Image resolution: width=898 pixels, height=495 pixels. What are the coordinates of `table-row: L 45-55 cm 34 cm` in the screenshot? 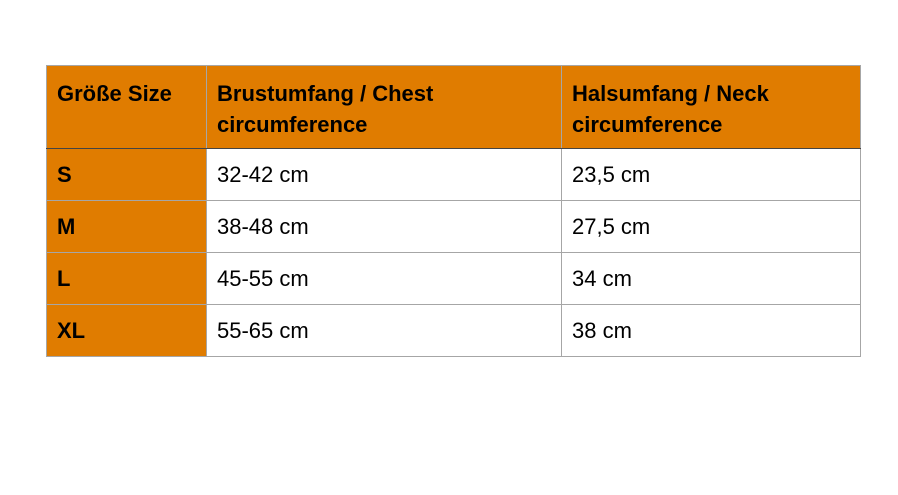 It's located at (453, 278).